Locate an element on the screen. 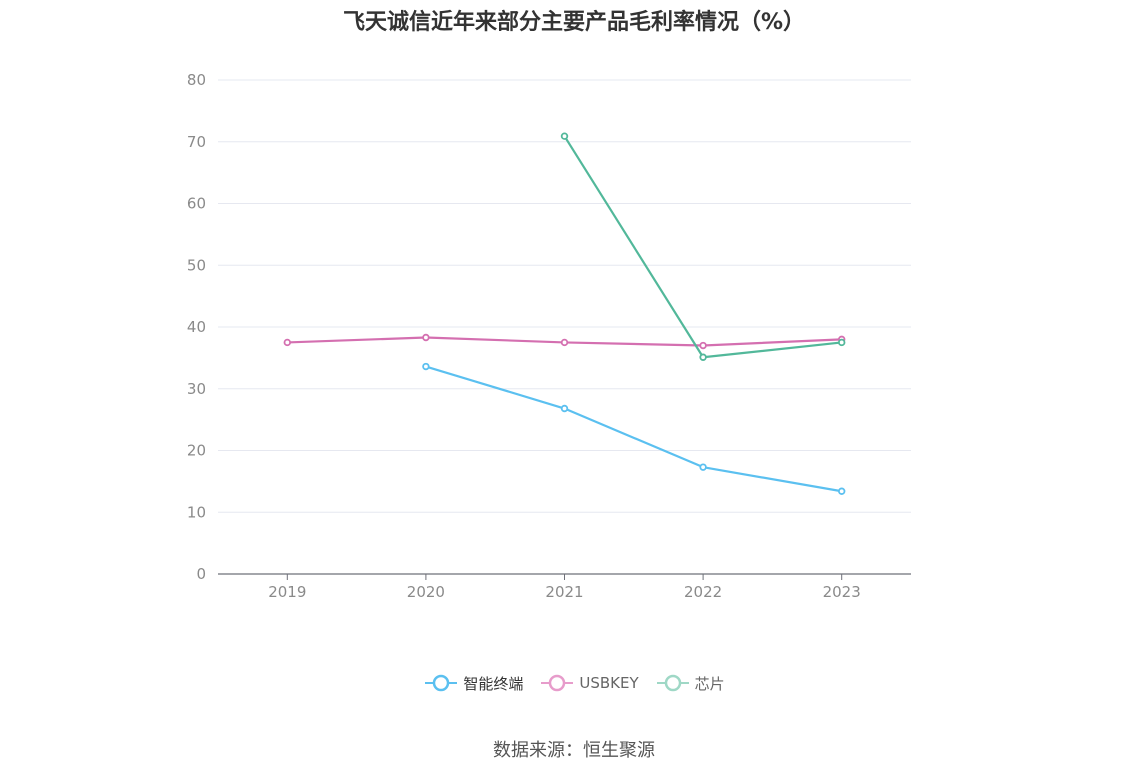 This screenshot has width=1148, height=776. legend-marker-usbkey is located at coordinates (557, 683).